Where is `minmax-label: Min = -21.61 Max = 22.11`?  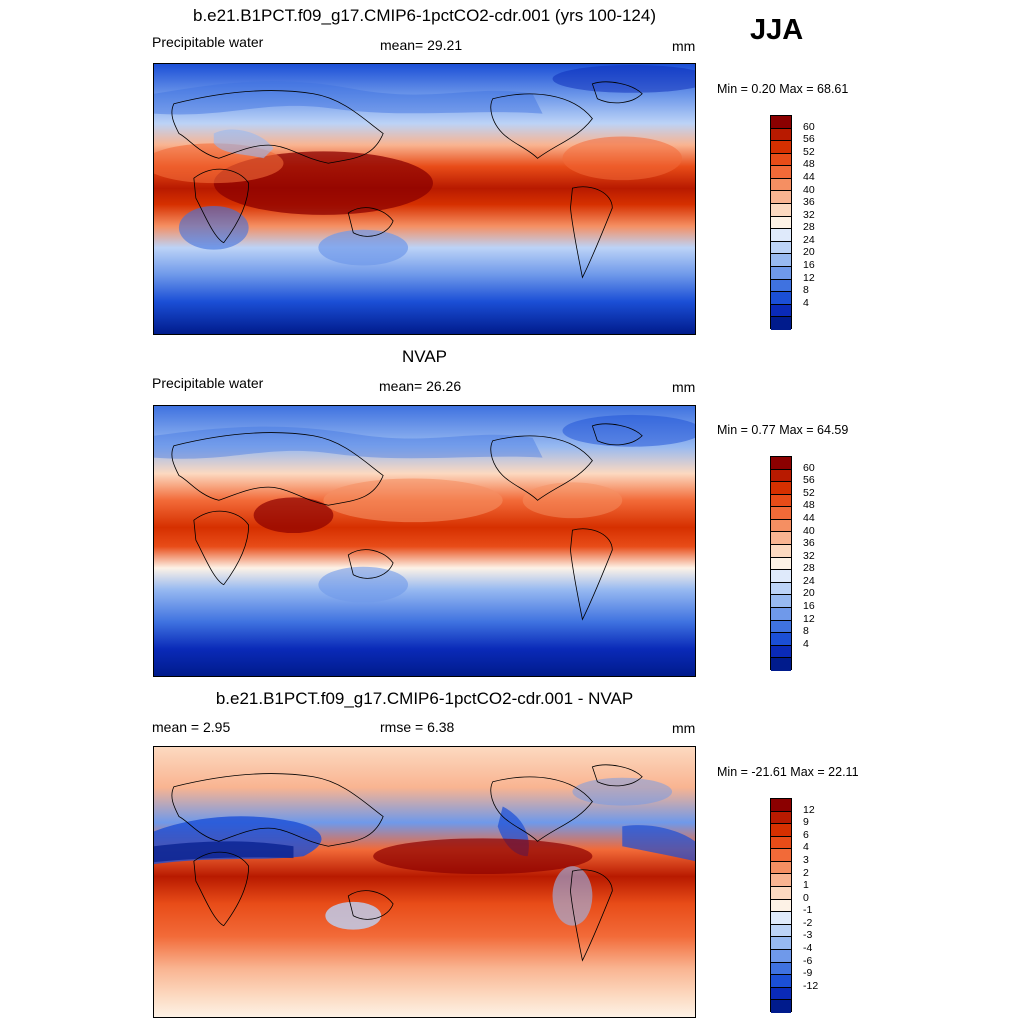
minmax-label: Min = -21.61 Max = 22.11 is located at coordinates (788, 772).